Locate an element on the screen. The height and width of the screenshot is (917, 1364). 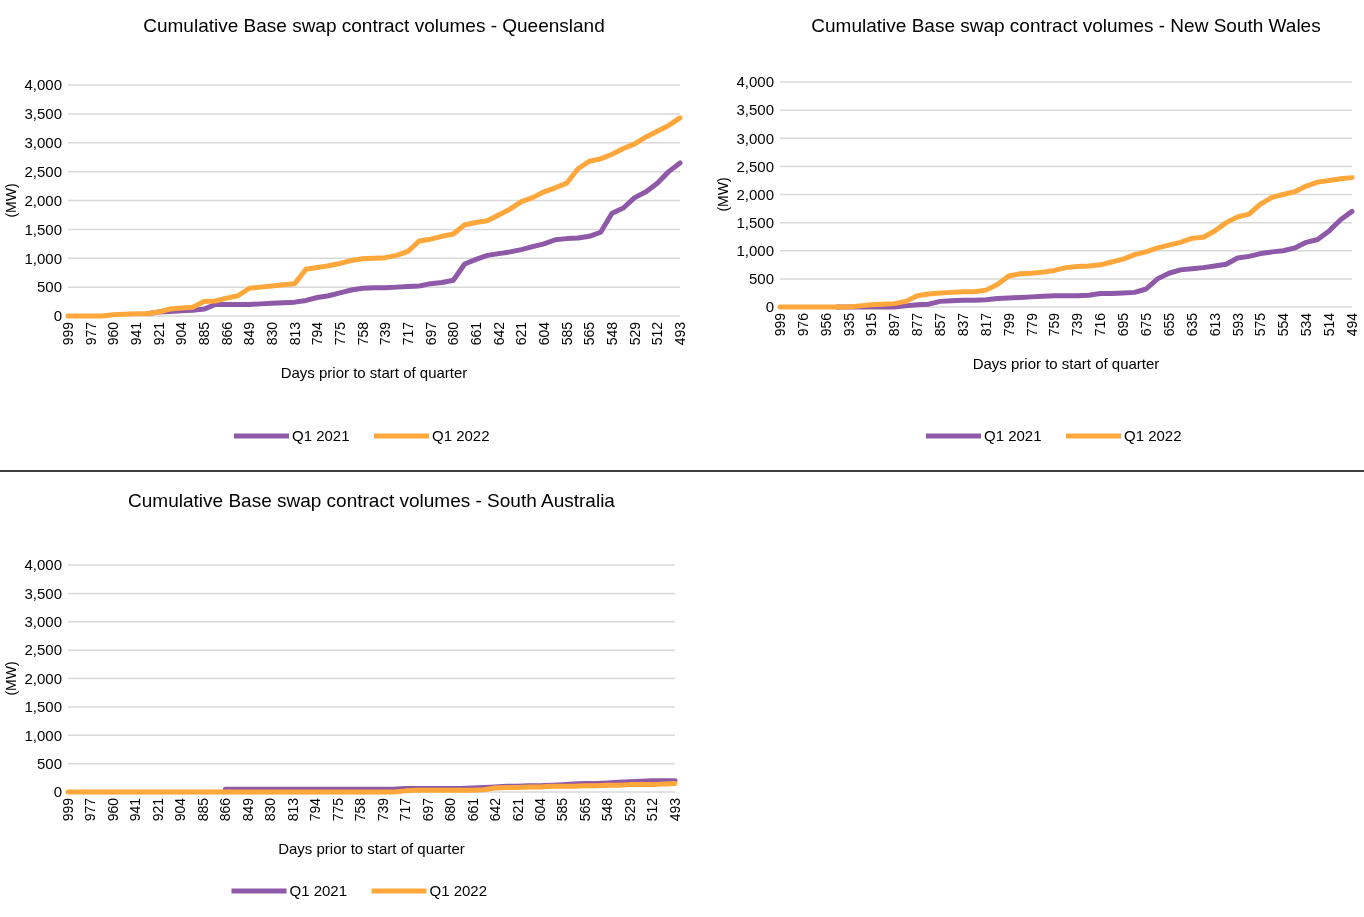
x-tick-label: 837 is located at coordinates (962, 324).